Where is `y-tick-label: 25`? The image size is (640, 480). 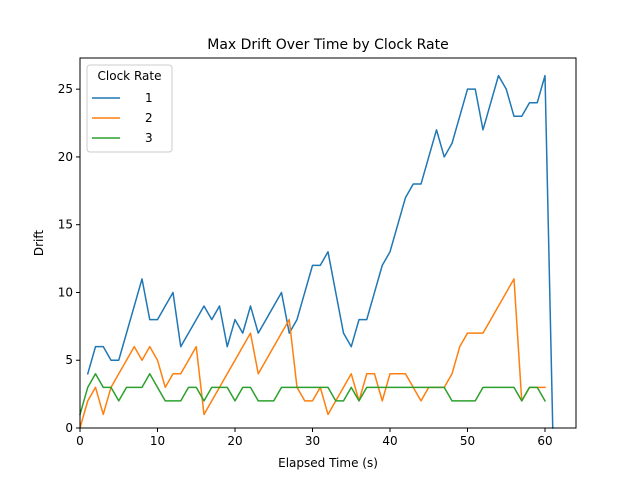 y-tick-label: 25 is located at coordinates (65, 89).